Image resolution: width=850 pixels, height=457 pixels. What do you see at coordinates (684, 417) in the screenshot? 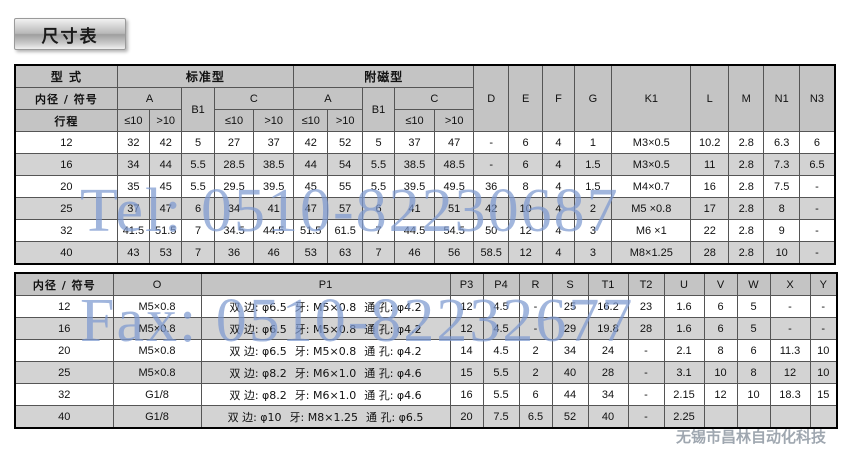
I see `table2-cell-U: 2.25` at bounding box center [684, 417].